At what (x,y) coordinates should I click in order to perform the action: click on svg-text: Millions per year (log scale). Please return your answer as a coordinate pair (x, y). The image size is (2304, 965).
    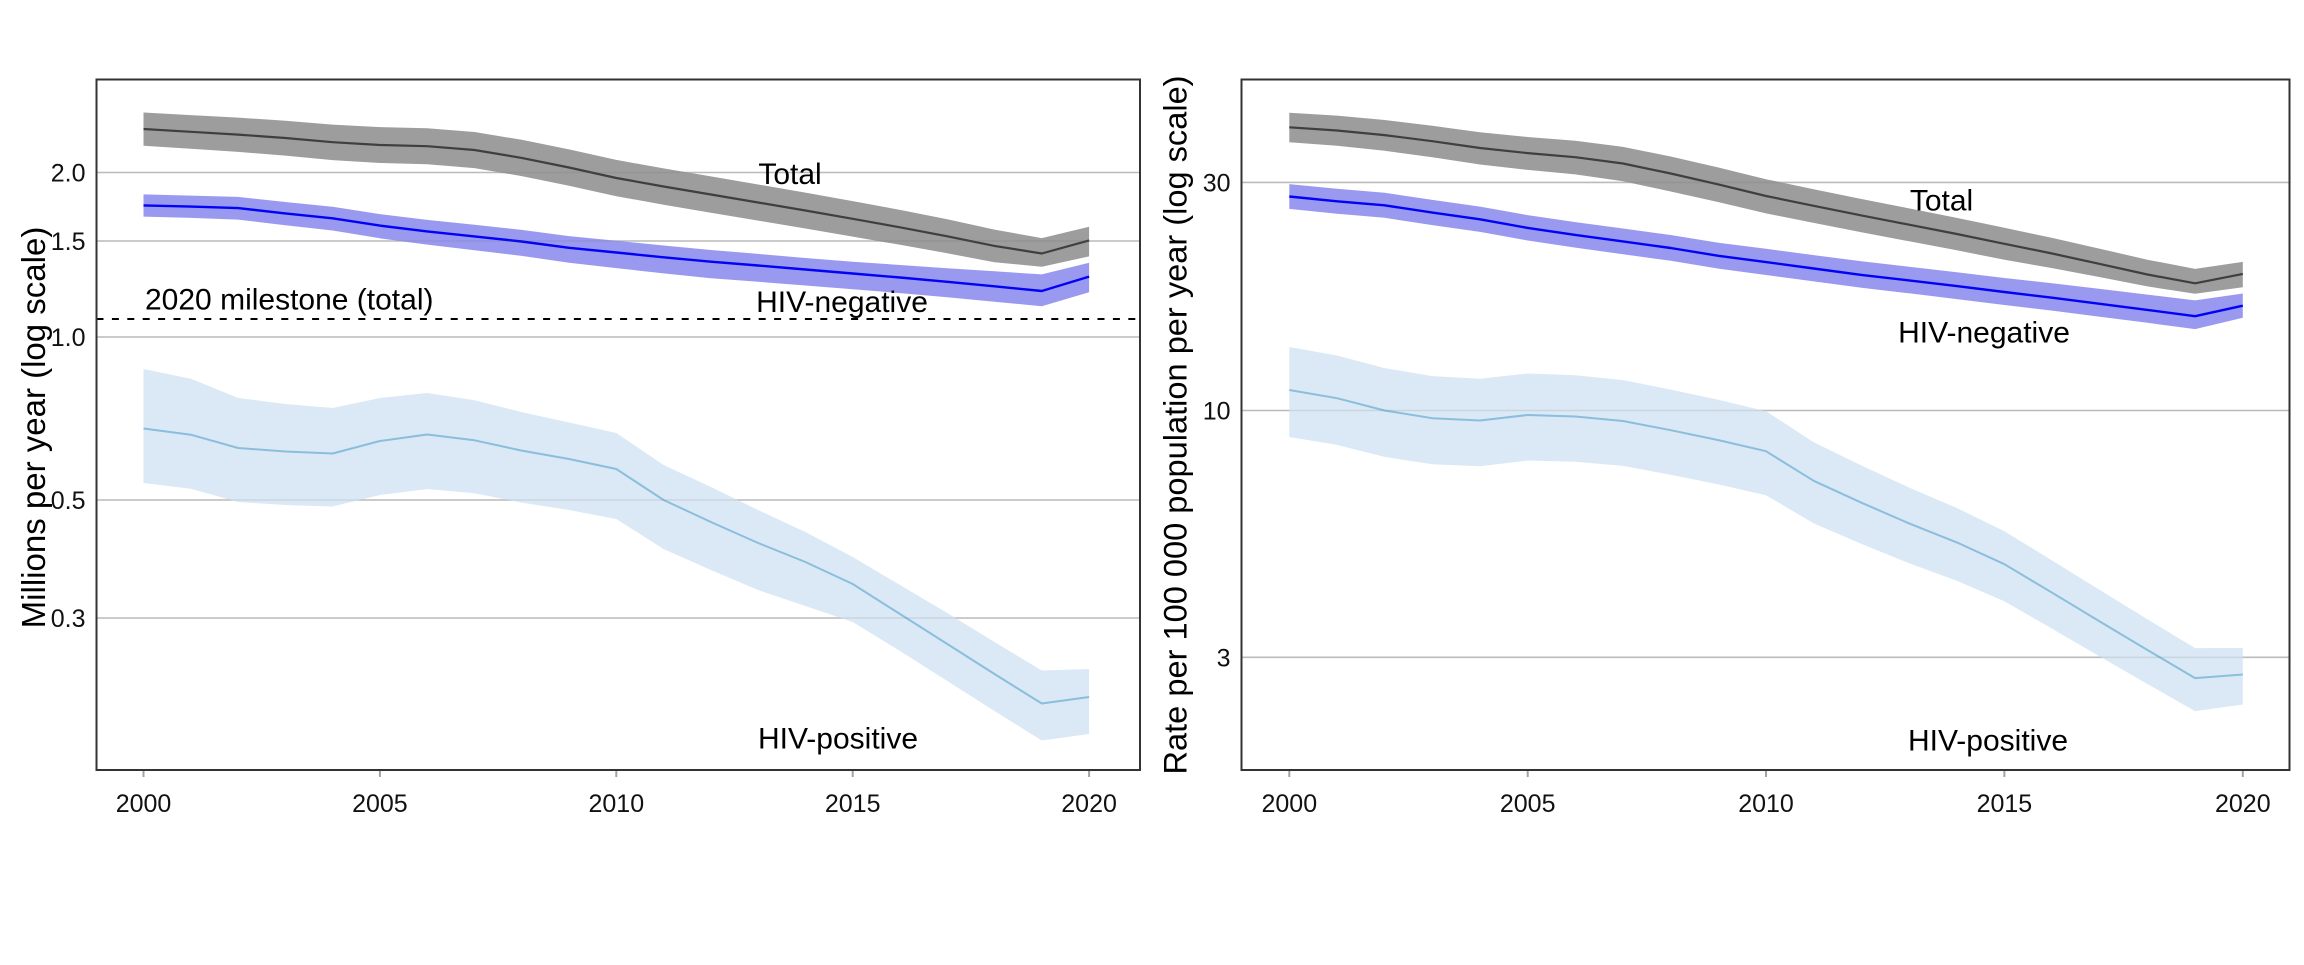
    Looking at the image, I should click on (33, 428).